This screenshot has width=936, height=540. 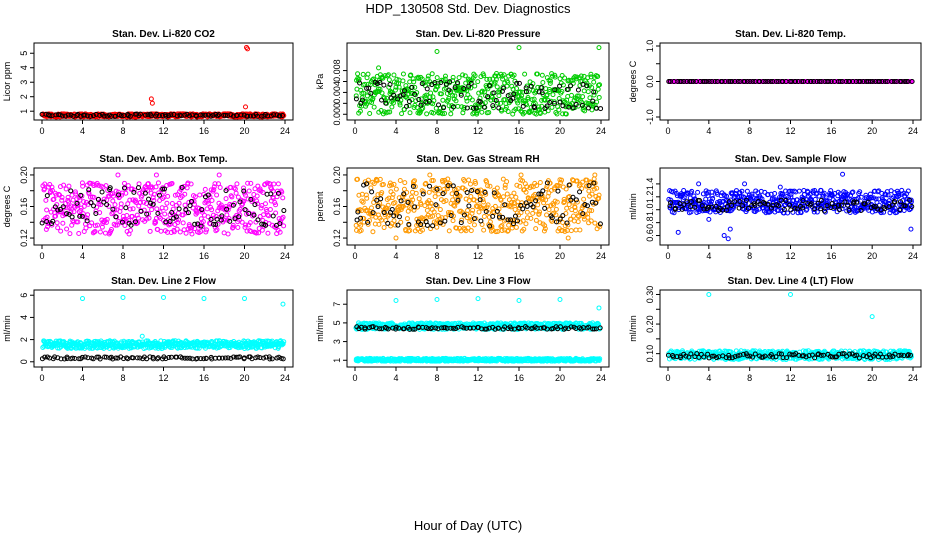 What do you see at coordinates (790, 256) in the screenshot?
I see `x-tick-label: 12` at bounding box center [790, 256].